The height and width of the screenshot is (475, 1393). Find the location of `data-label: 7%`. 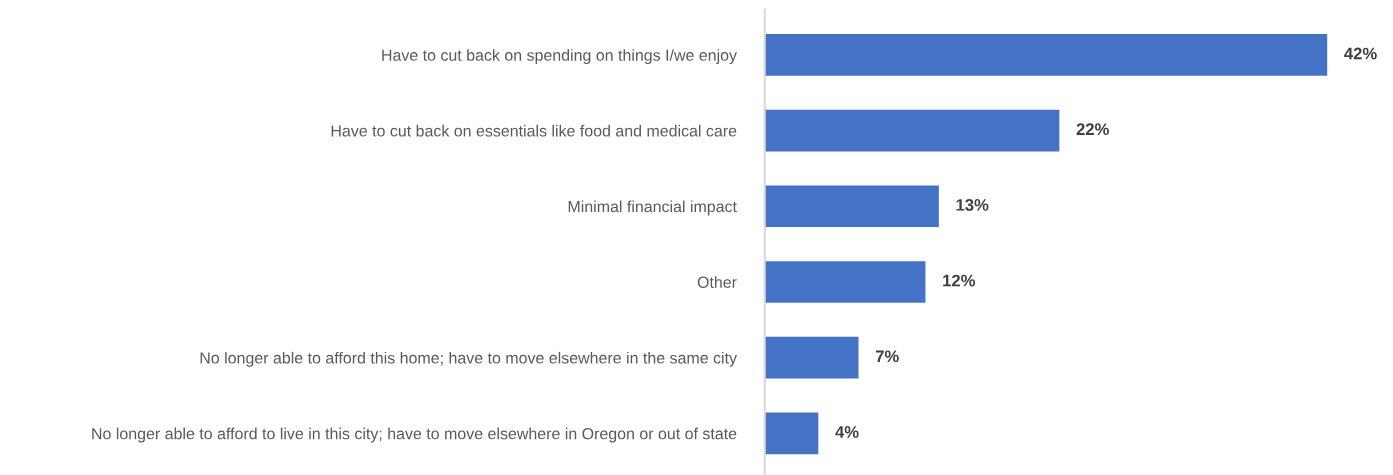

data-label: 7% is located at coordinates (887, 356).